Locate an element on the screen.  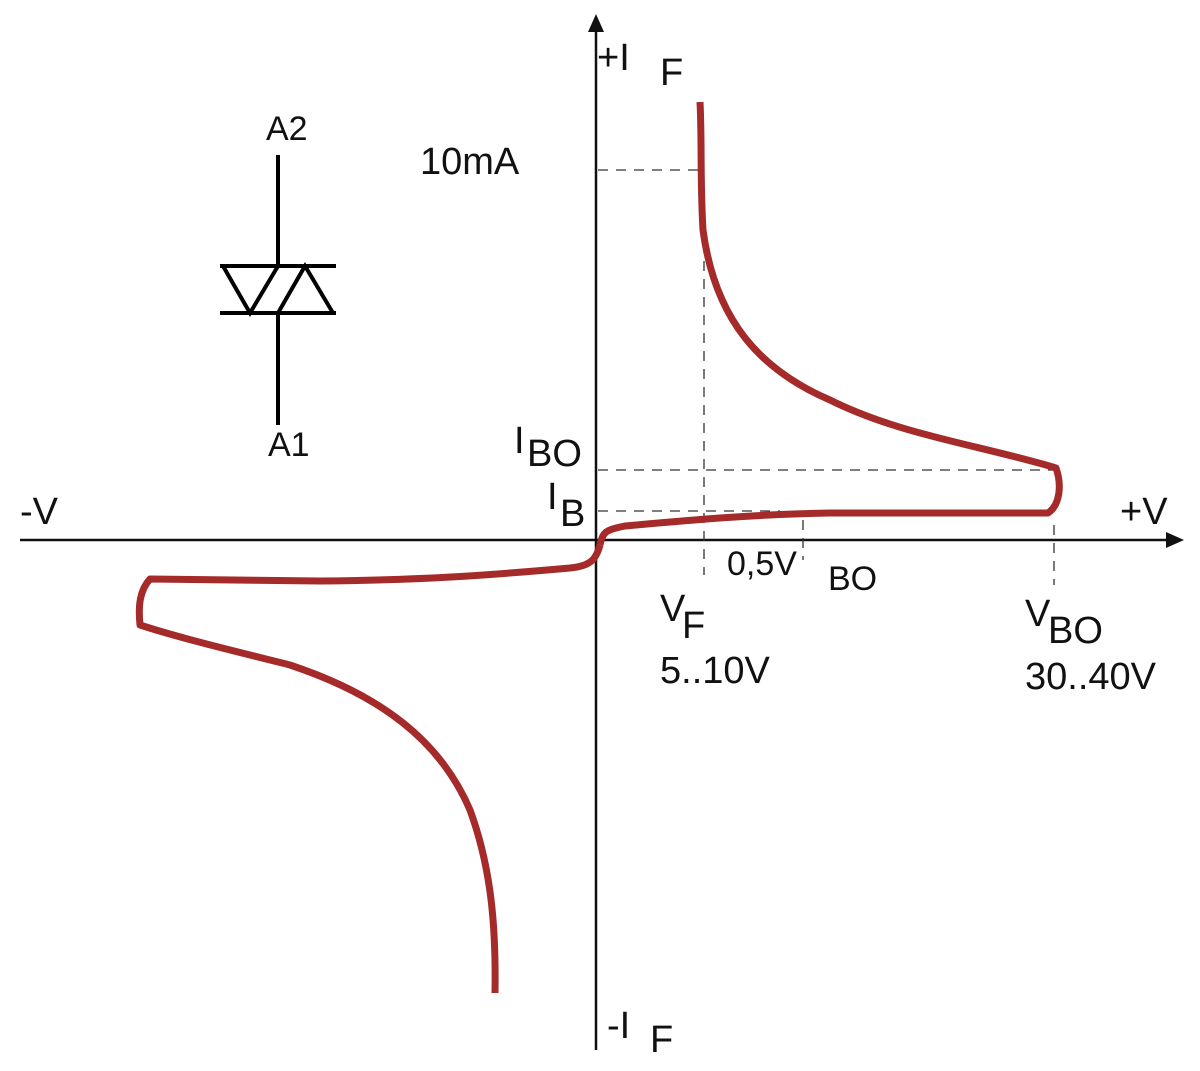
axis-label: -I is located at coordinates (618, 1026).